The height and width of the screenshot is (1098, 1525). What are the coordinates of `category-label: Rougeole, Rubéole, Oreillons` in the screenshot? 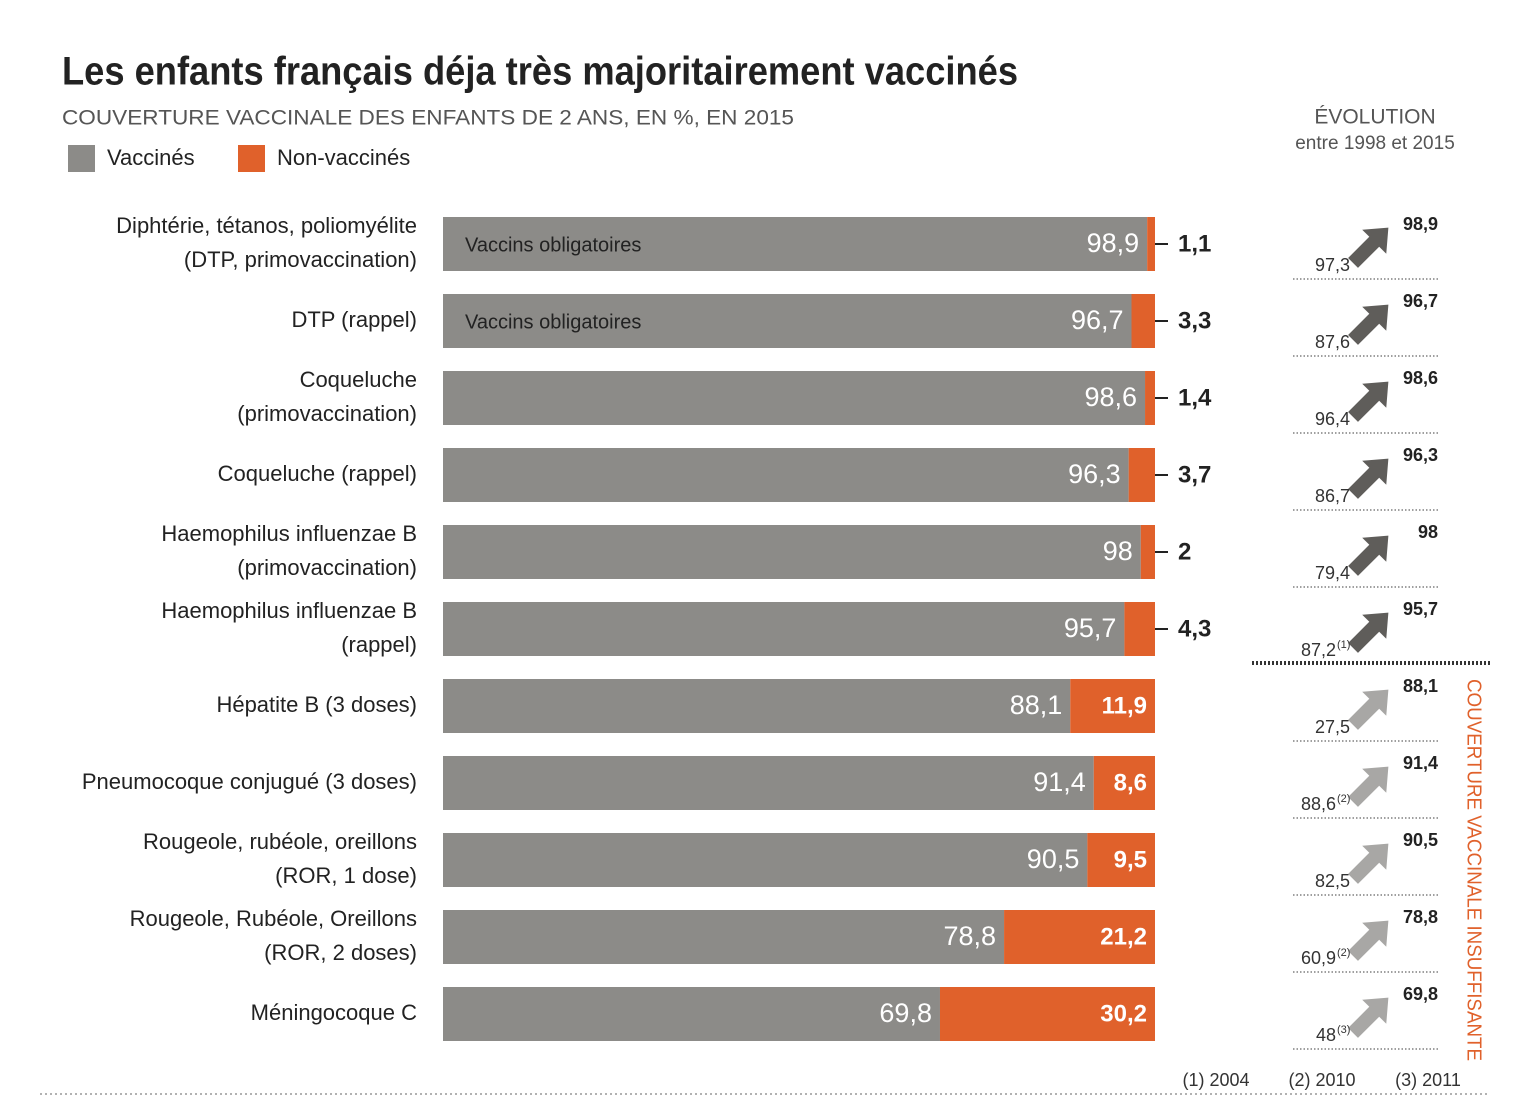 It's located at (273, 918).